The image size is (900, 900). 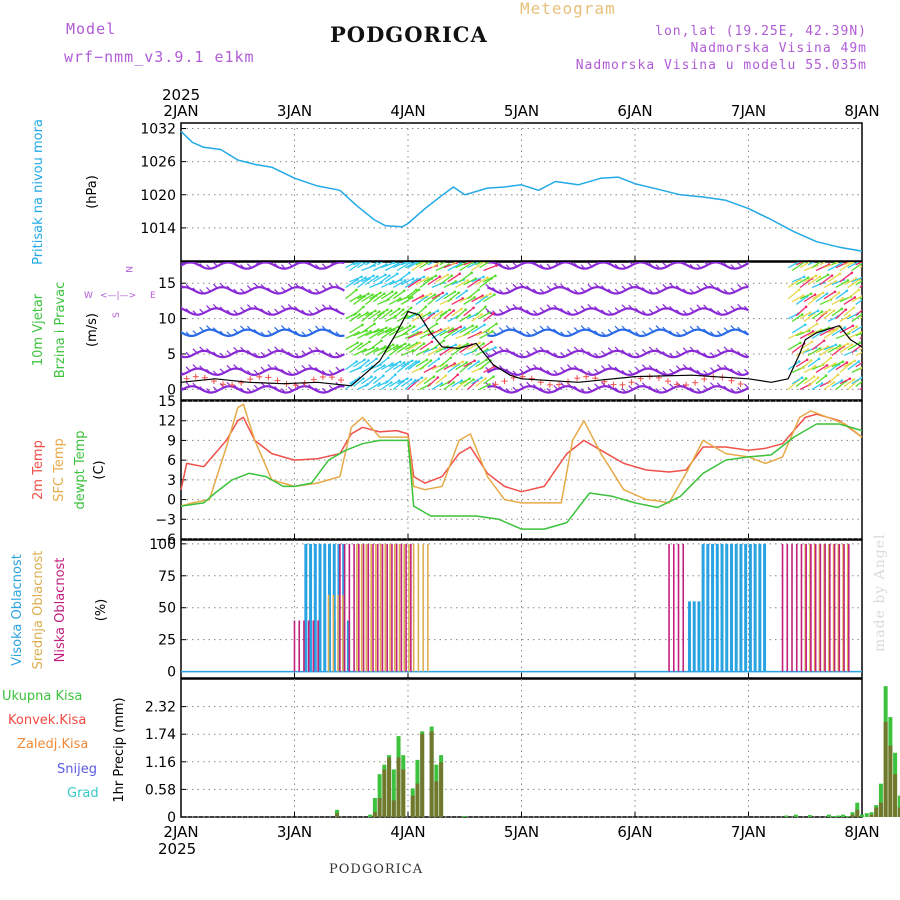 What do you see at coordinates (294, 111) in the screenshot?
I see `time-tick-label: 3JAN` at bounding box center [294, 111].